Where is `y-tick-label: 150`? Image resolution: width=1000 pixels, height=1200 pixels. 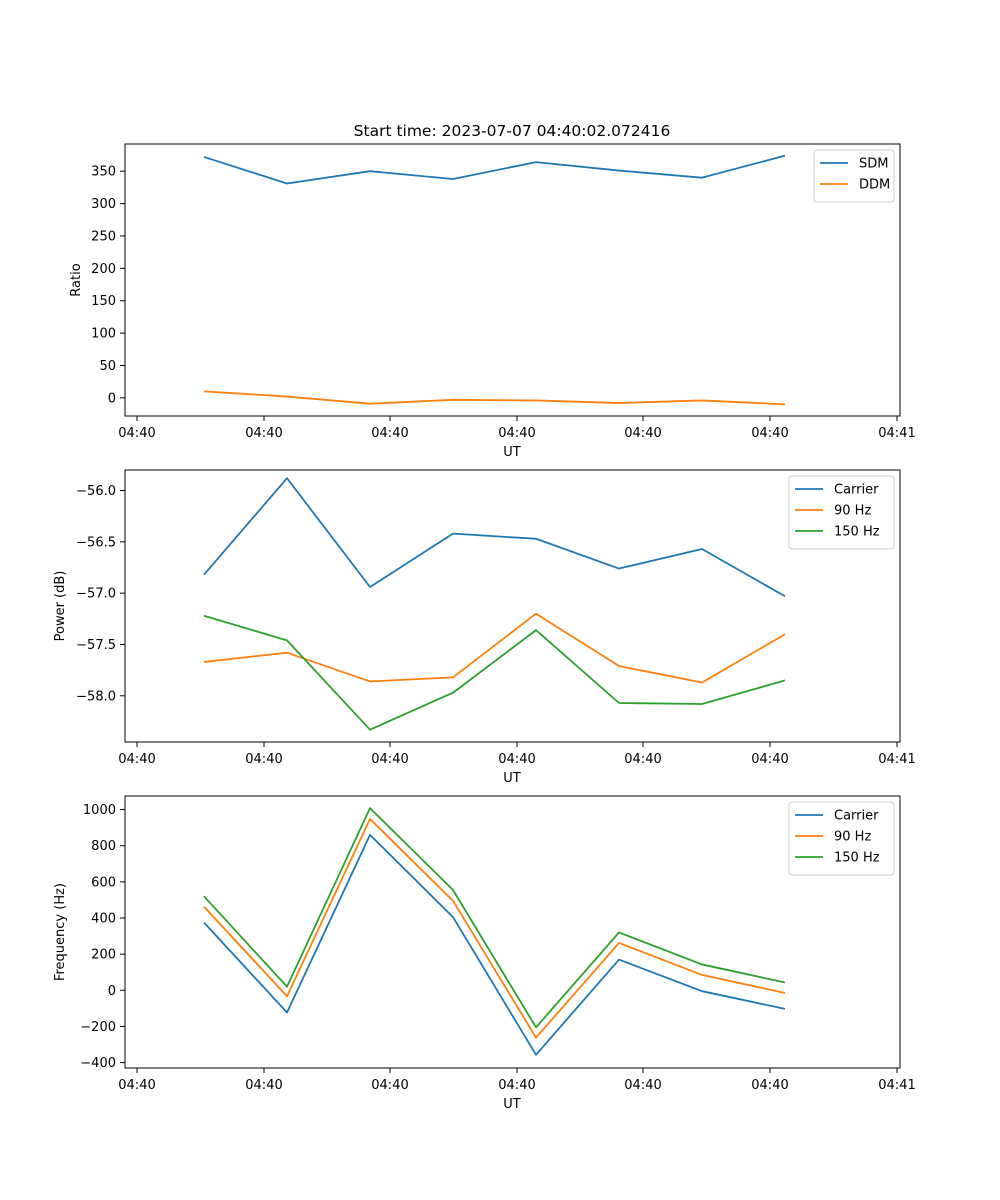
y-tick-label: 150 is located at coordinates (103, 301).